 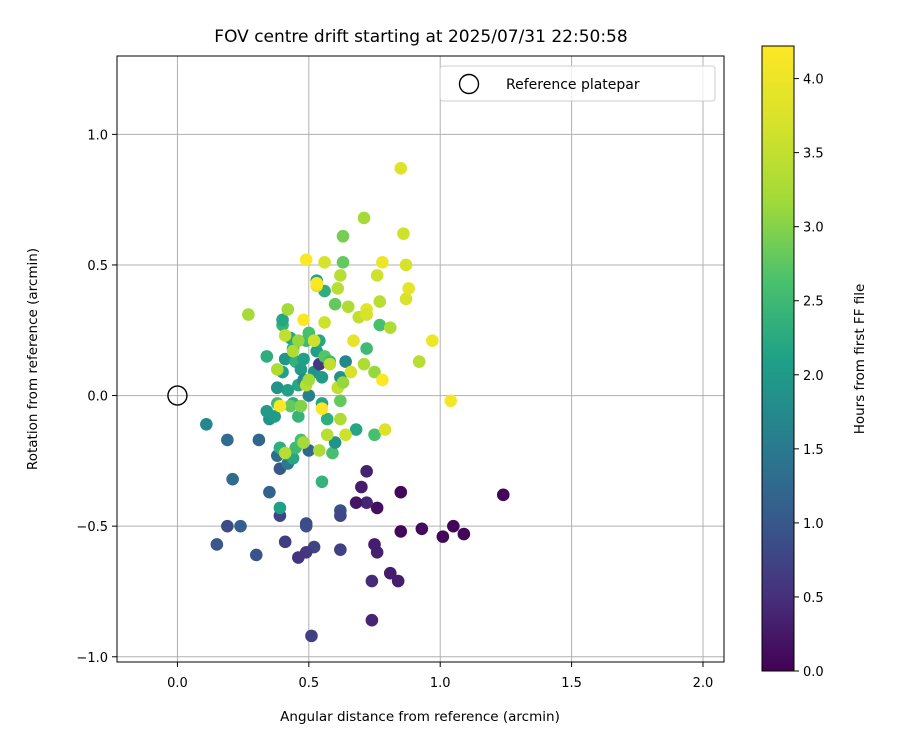 What do you see at coordinates (469, 84) in the screenshot?
I see `legend-reference-marker` at bounding box center [469, 84].